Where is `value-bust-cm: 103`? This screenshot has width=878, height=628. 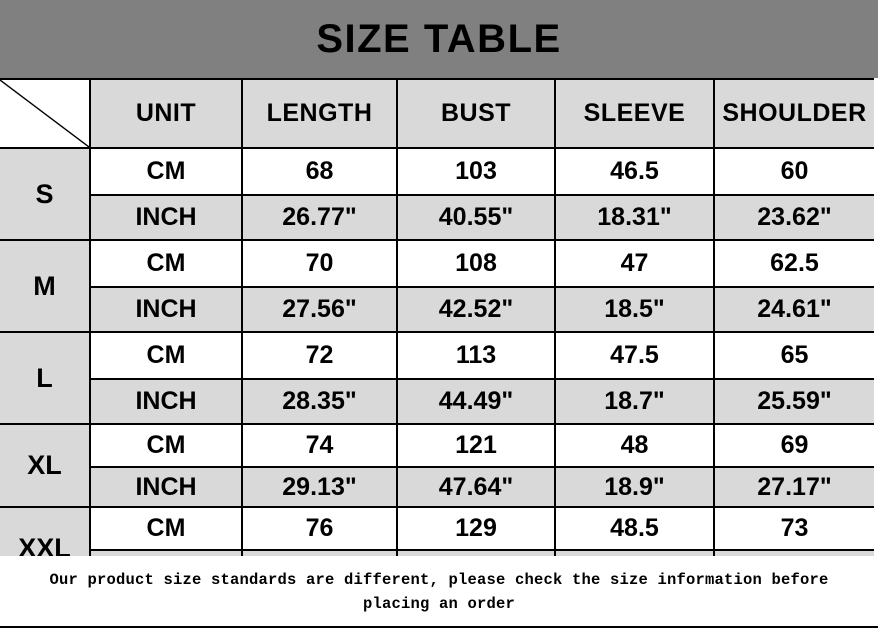 value-bust-cm: 103 is located at coordinates (476, 171).